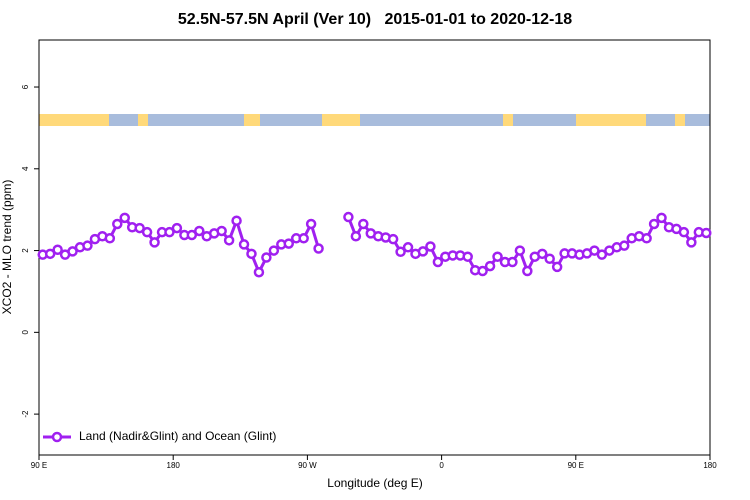 This screenshot has height=500, width=750. I want to click on land-ocean-strip, so click(374, 120).